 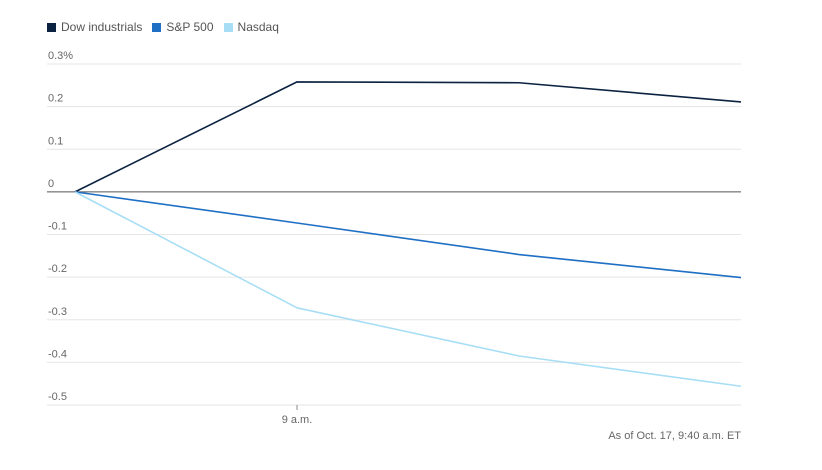 What do you see at coordinates (190, 27) in the screenshot?
I see `legend-label-sp500: S&P 500` at bounding box center [190, 27].